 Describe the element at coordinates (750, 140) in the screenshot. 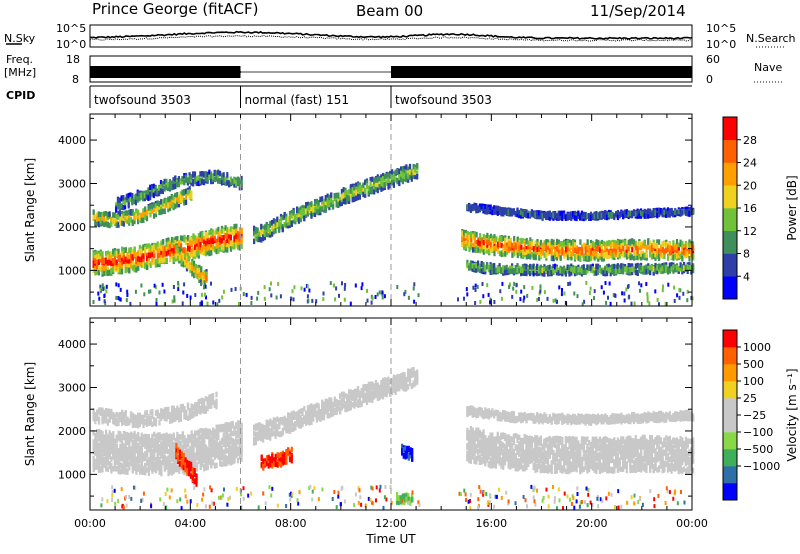

I see `colorbar-0-tick-label-6: 28` at that location.